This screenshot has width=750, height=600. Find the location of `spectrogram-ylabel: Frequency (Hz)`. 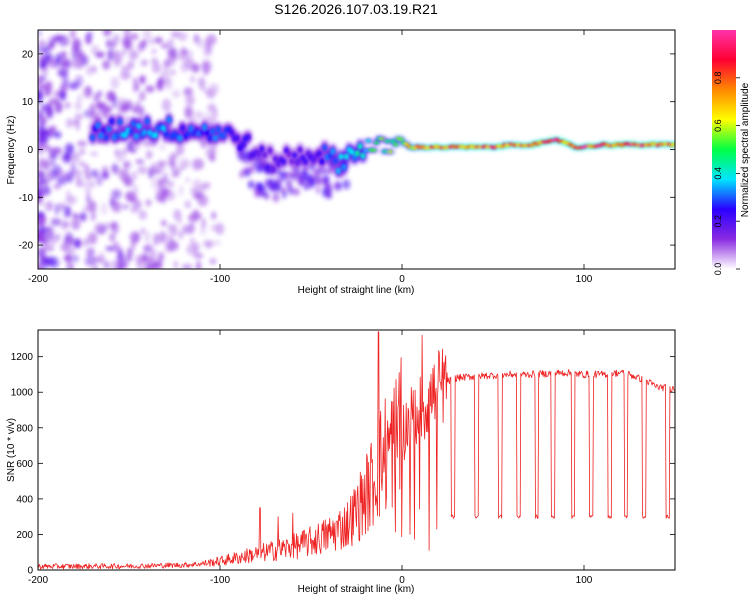

spectrogram-ylabel: Frequency (Hz) is located at coordinates (11, 150).